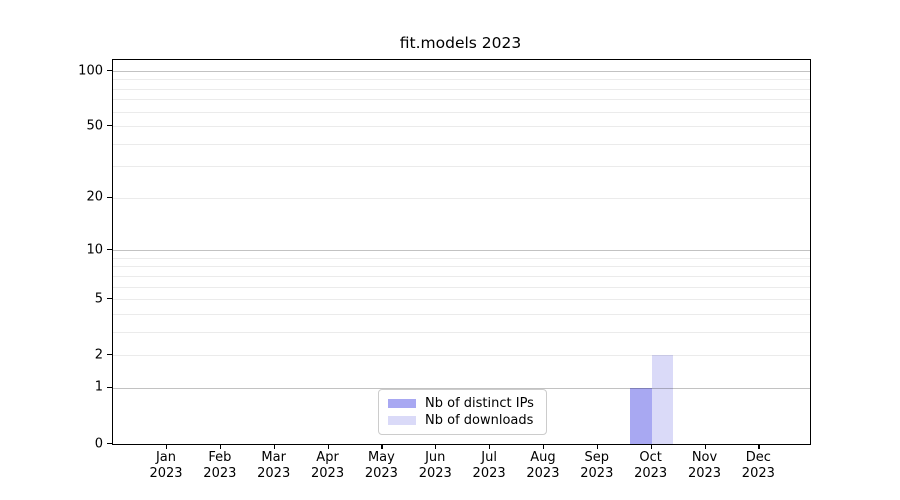 The image size is (900, 500). I want to click on y-tick-label: 2, so click(98, 355).